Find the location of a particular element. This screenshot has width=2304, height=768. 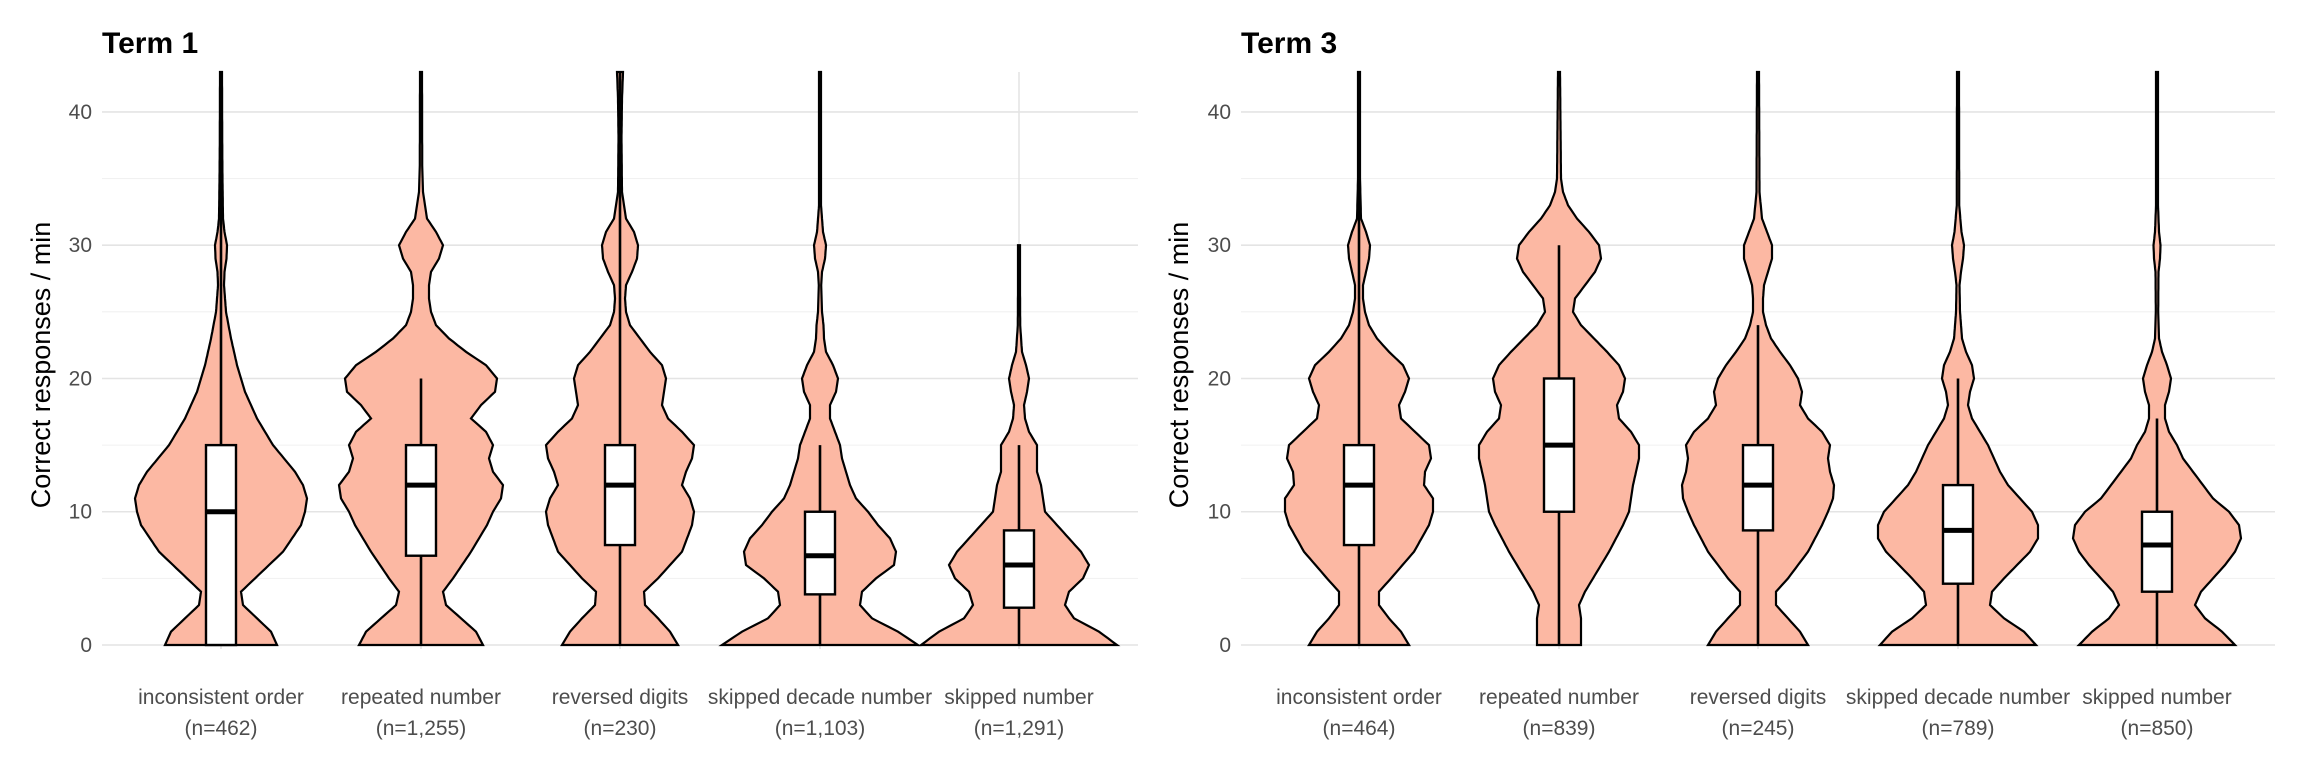

panel-title: Term 1 is located at coordinates (150, 43).